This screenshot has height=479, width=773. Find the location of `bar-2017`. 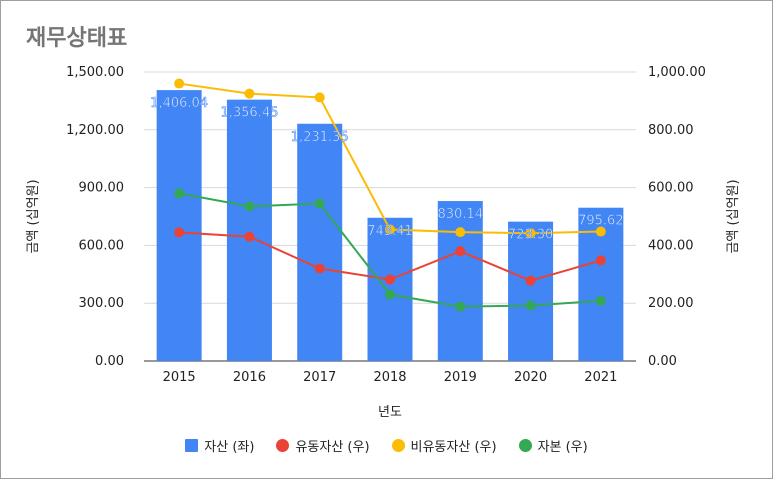

bar-2017 is located at coordinates (320, 242).